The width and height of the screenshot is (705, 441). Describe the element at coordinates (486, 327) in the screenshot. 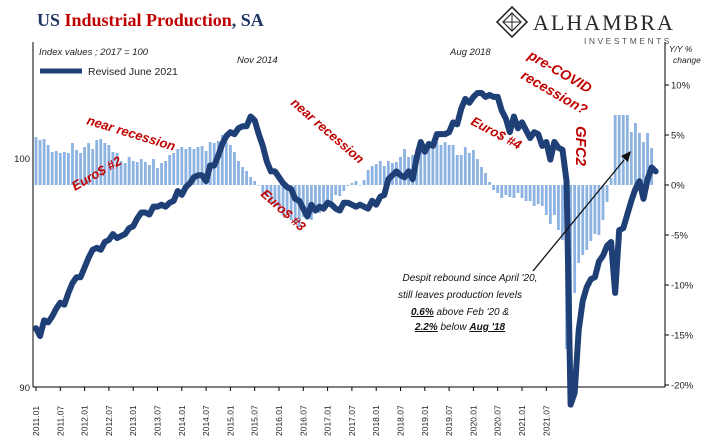

I see `note-peak-date: Aug '18` at that location.